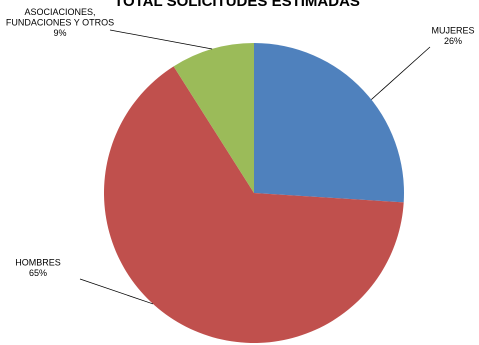  I want to click on slice-label-0: MUJERES 26%, so click(452, 36).